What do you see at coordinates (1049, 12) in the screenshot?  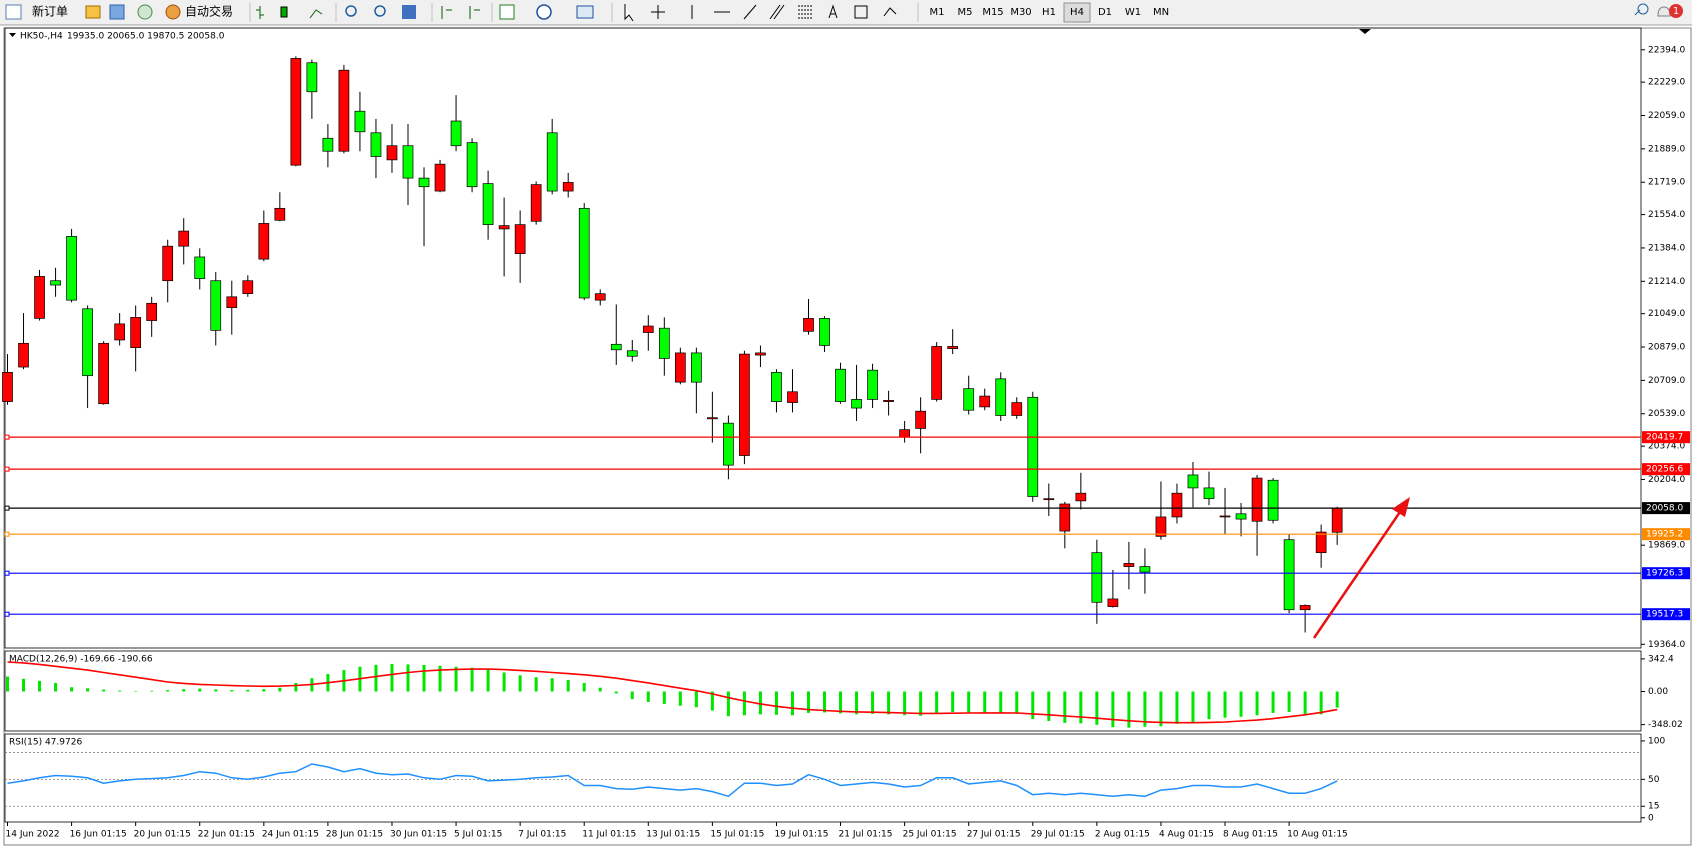 I see `timeframe-button: H1` at bounding box center [1049, 12].